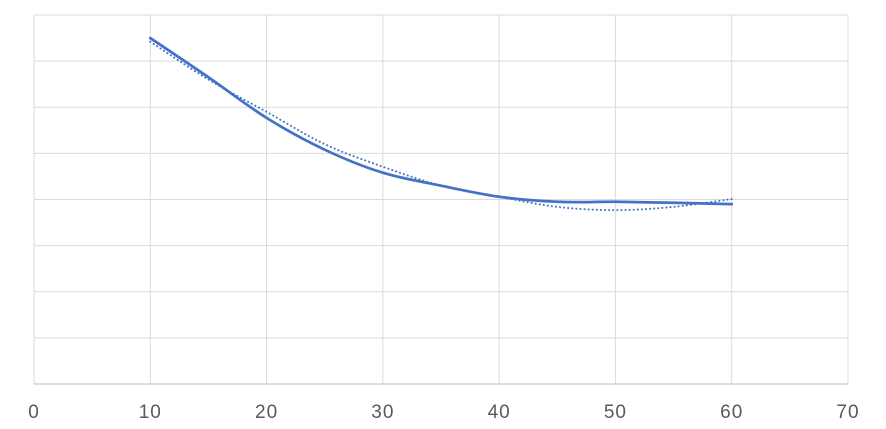 This screenshot has width=886, height=429. I want to click on x-tick-label: 50, so click(615, 412).